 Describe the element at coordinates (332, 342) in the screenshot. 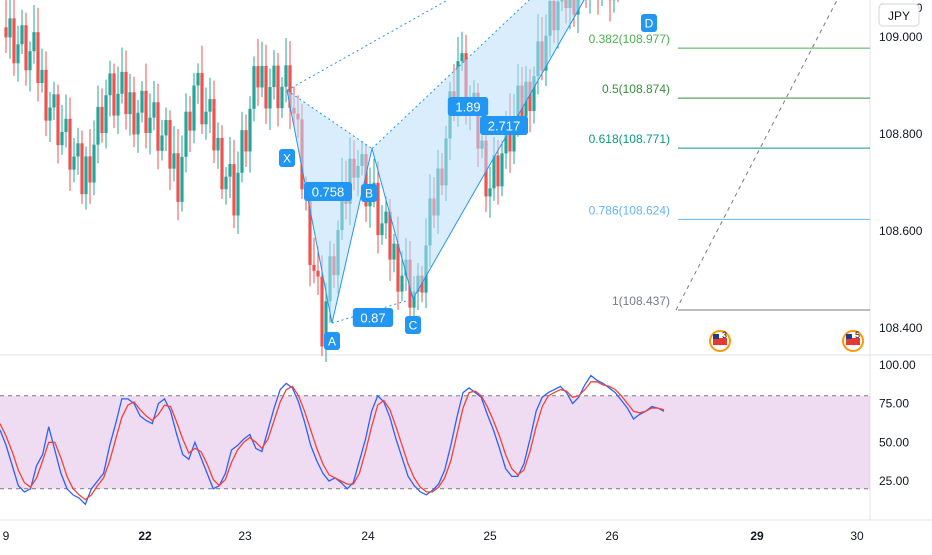

I see `pattern-point-label: A` at that location.